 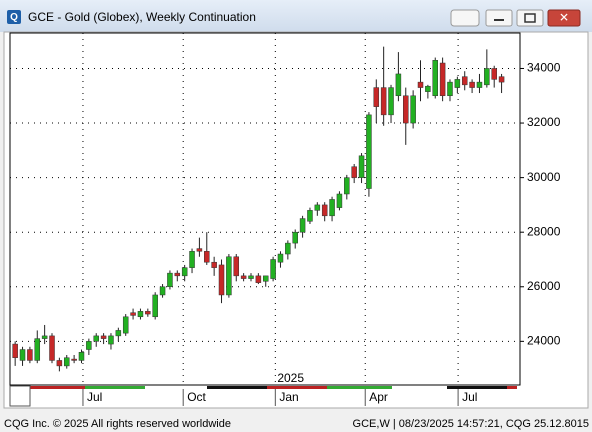 What do you see at coordinates (196, 397) in the screenshot?
I see `x-tick-label: Oct` at bounding box center [196, 397].